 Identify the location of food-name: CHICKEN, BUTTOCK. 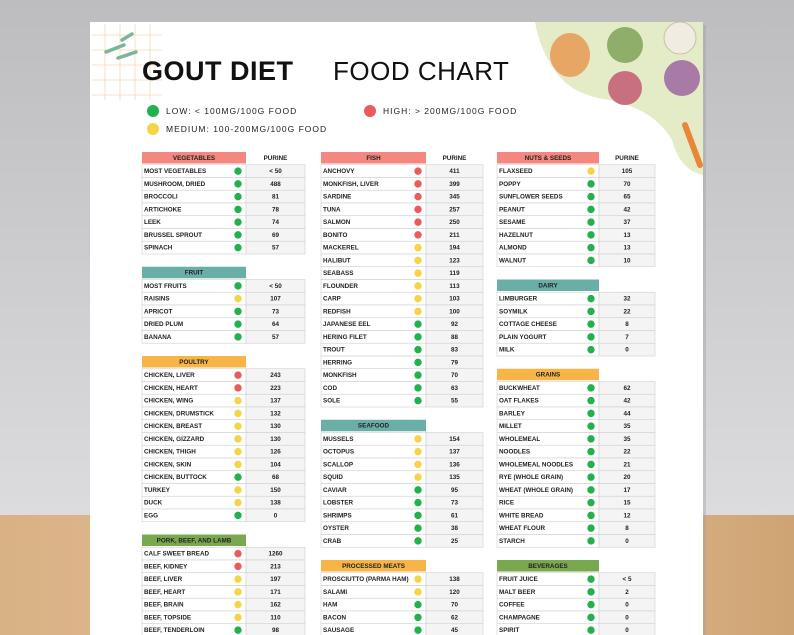
(175, 477).